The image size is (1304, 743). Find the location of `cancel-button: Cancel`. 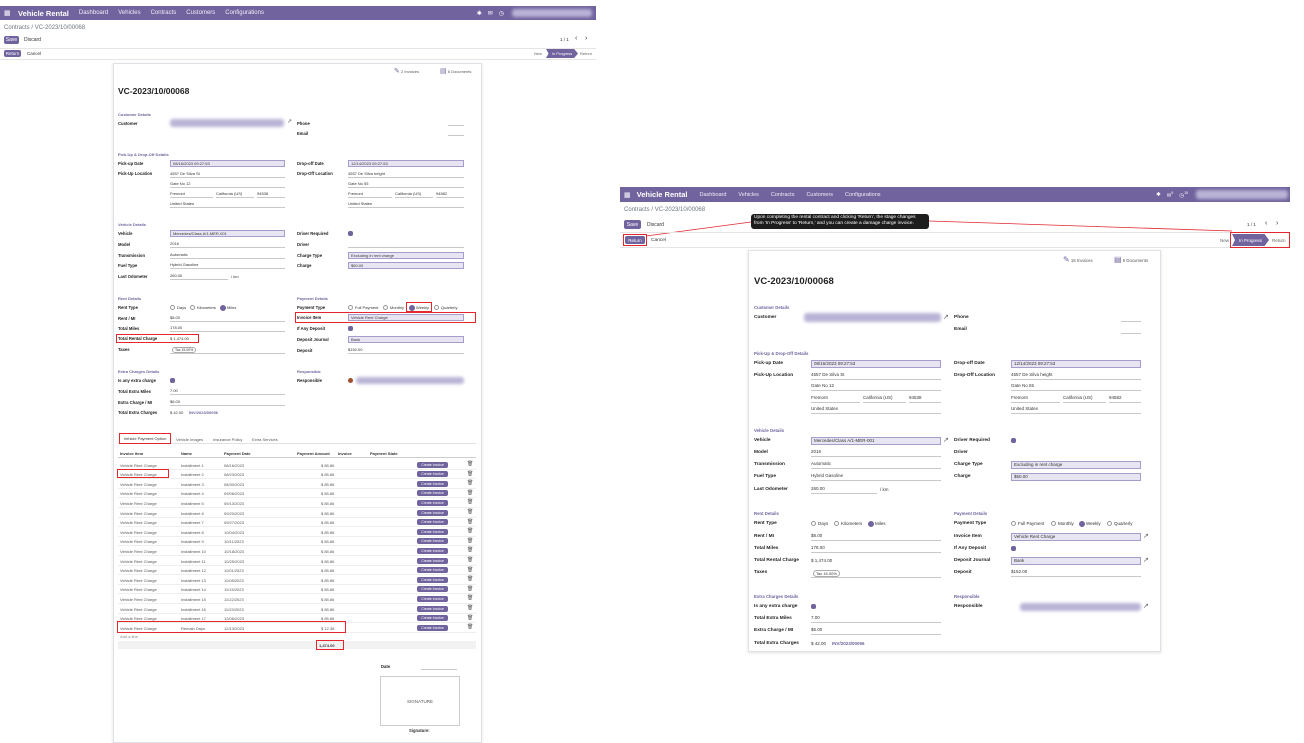

cancel-button: Cancel is located at coordinates (34, 53).